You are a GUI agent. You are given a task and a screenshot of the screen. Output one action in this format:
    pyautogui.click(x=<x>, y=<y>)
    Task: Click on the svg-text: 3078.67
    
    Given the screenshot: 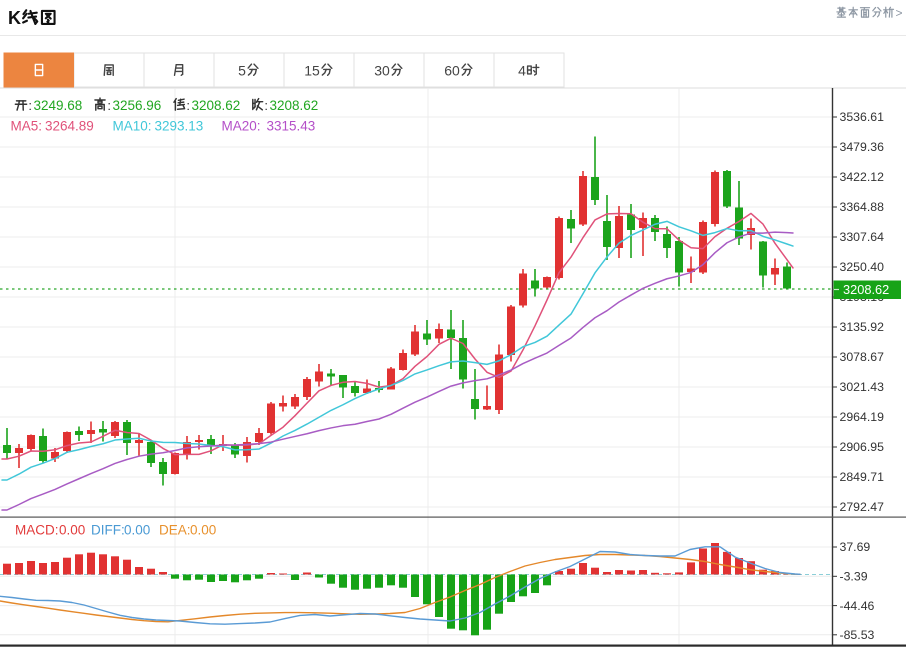 What is the action you would take?
    pyautogui.click(x=862, y=357)
    